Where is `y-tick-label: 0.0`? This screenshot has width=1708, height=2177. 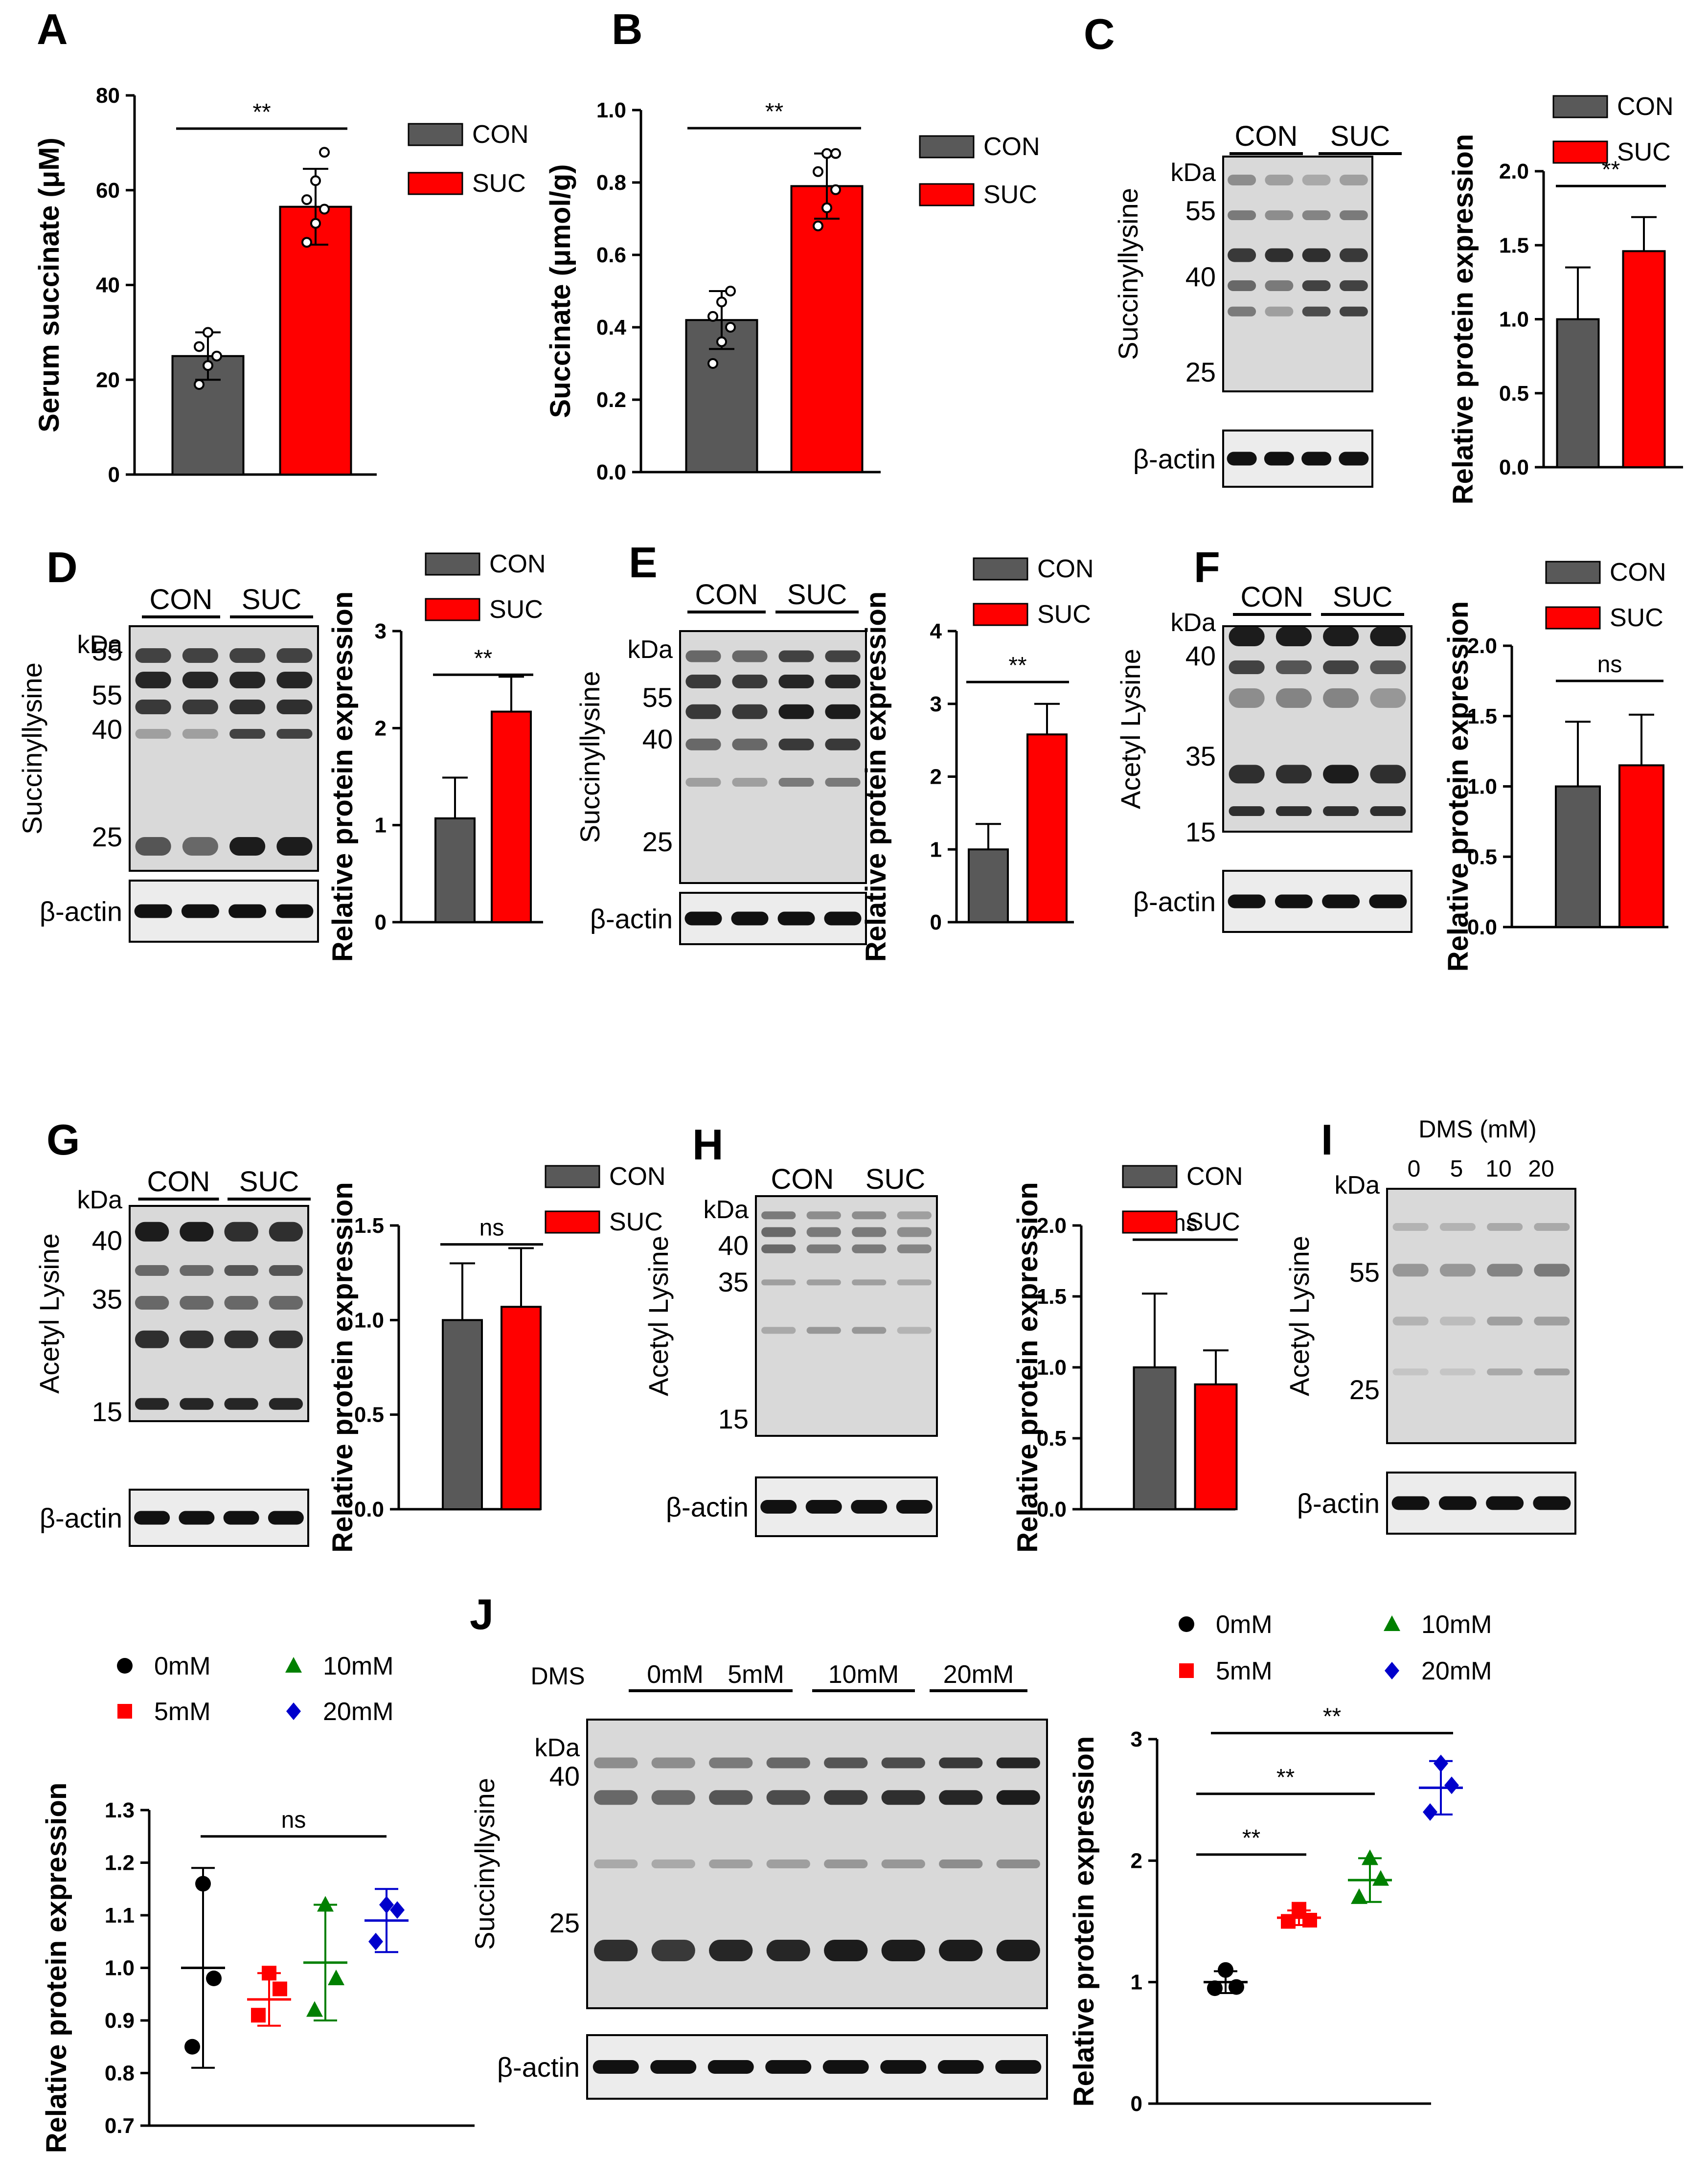
y-tick-label: 0.0 is located at coordinates (1052, 1509).